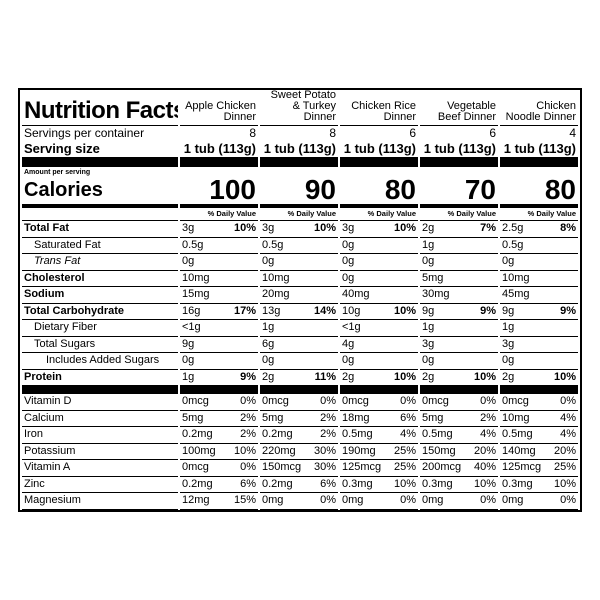  I want to click on nutrient-cell: 0mg 0%, so click(299, 501).